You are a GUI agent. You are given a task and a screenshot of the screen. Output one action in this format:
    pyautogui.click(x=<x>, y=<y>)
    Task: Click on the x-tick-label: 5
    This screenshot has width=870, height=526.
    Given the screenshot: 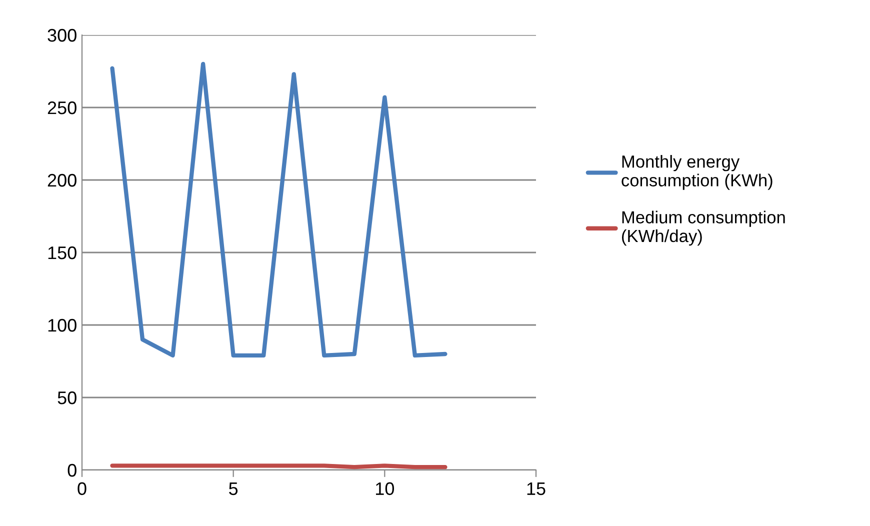 What is the action you would take?
    pyautogui.click(x=233, y=489)
    